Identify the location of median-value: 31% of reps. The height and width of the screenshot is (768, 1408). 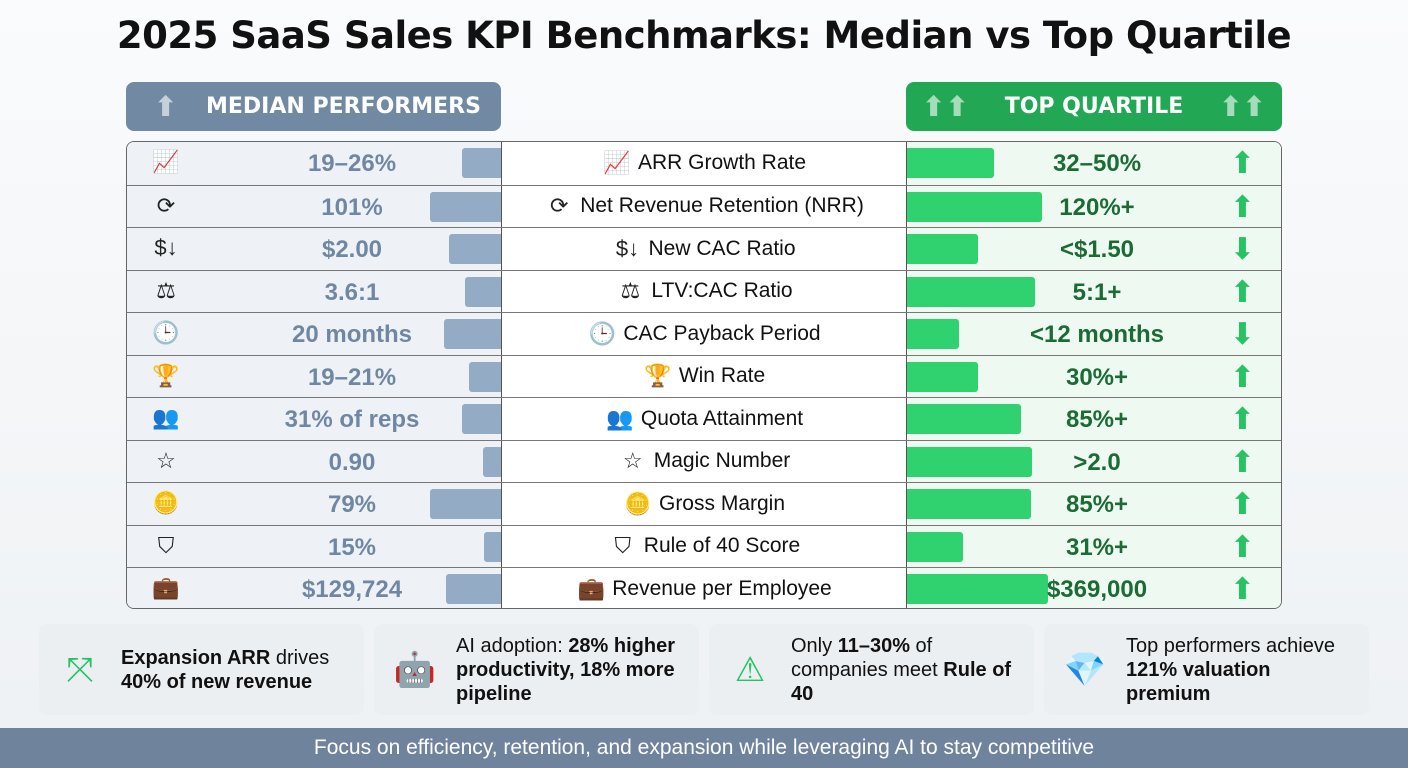
(352, 419).